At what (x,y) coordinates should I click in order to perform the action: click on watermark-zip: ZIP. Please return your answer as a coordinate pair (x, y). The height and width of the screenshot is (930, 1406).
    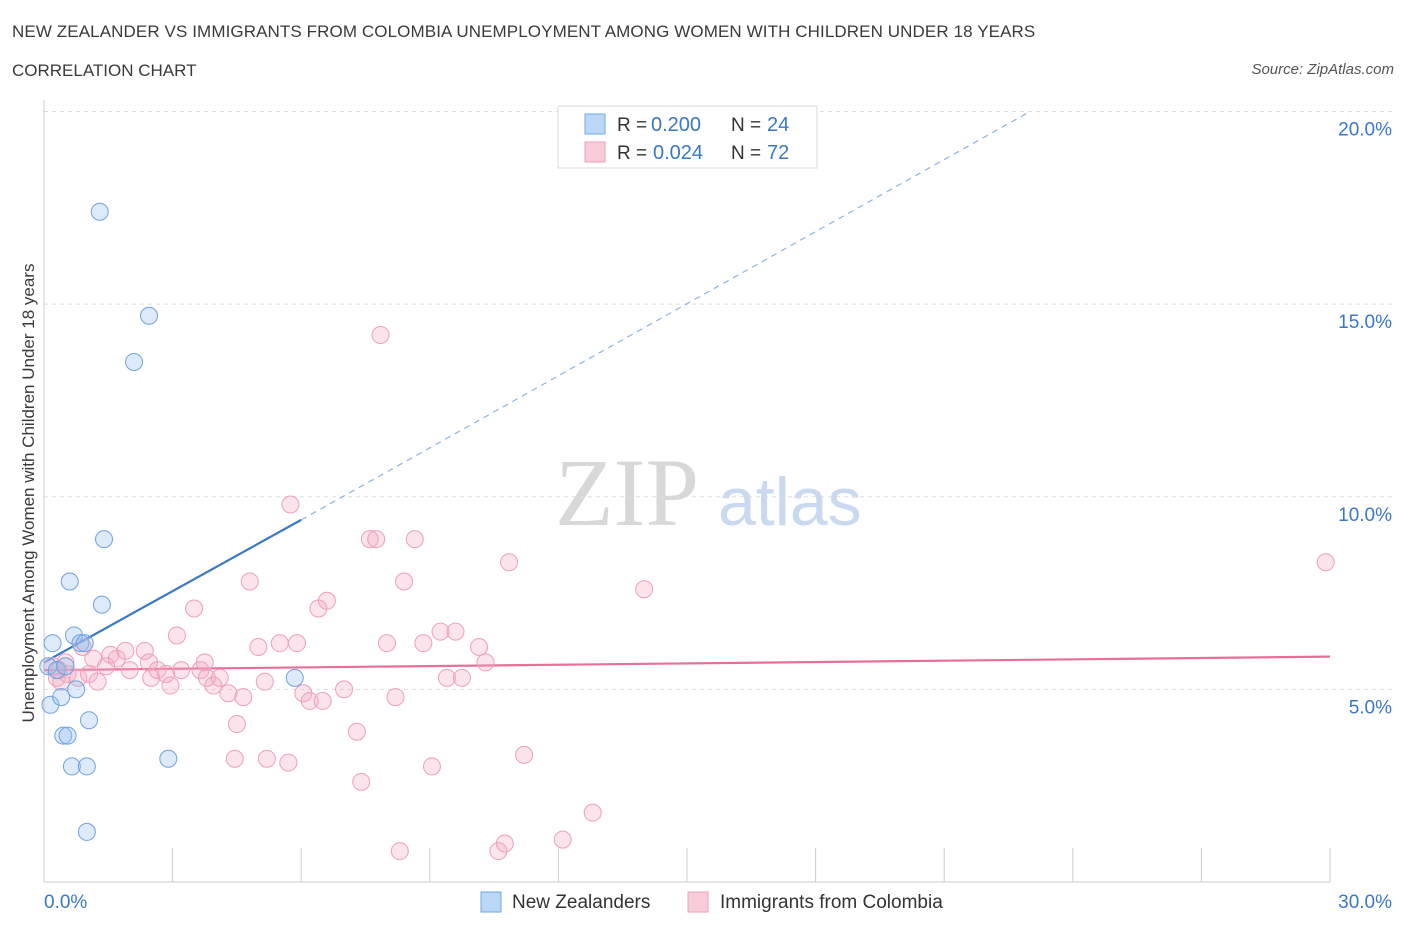
    Looking at the image, I should click on (627, 492).